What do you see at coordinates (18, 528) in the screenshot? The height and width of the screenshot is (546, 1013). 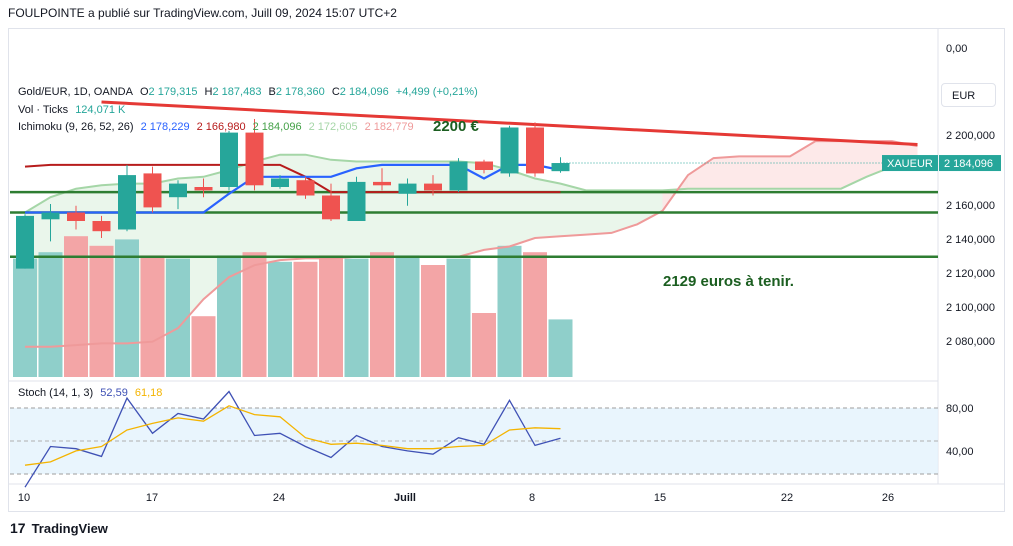 I see `tradingview-logo-icon: 17` at bounding box center [18, 528].